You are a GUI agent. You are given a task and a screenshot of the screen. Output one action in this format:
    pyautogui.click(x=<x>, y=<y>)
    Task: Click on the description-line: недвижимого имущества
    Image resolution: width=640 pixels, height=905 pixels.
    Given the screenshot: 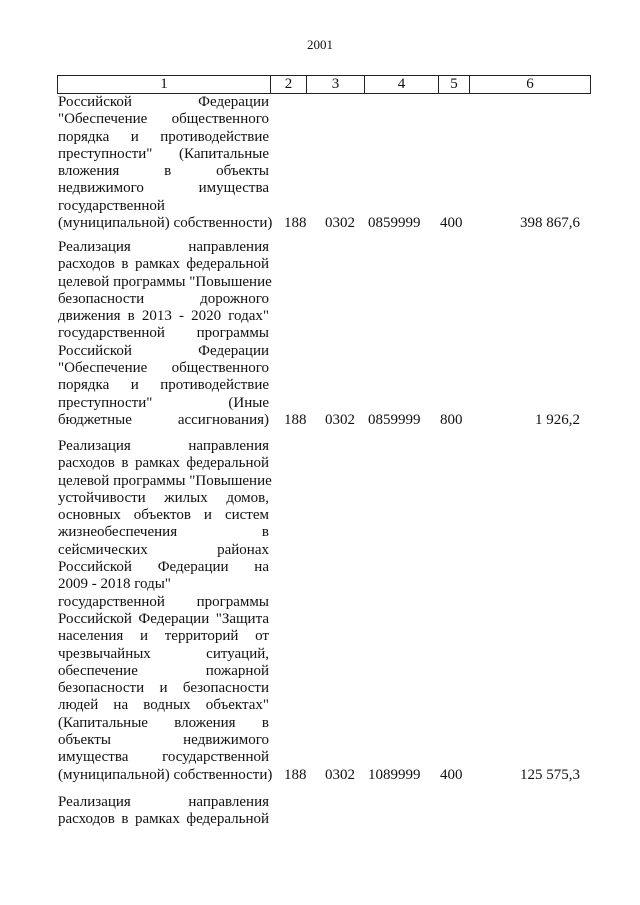 What is the action you would take?
    pyautogui.click(x=163, y=188)
    